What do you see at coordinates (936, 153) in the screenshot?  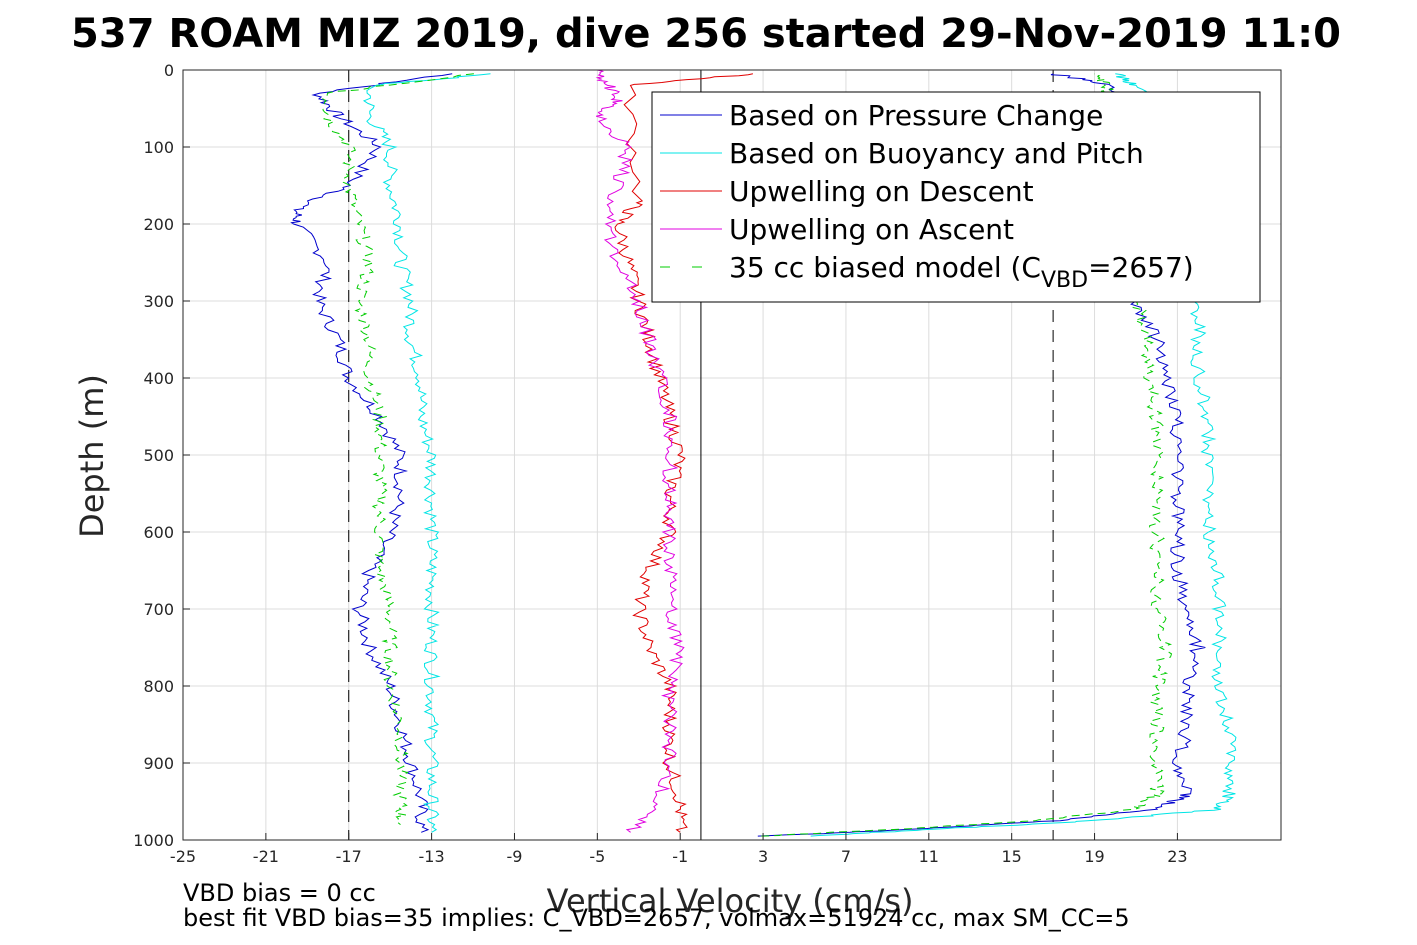 I see `legend-label-1: Based on Buoyancy and Pitch` at bounding box center [936, 153].